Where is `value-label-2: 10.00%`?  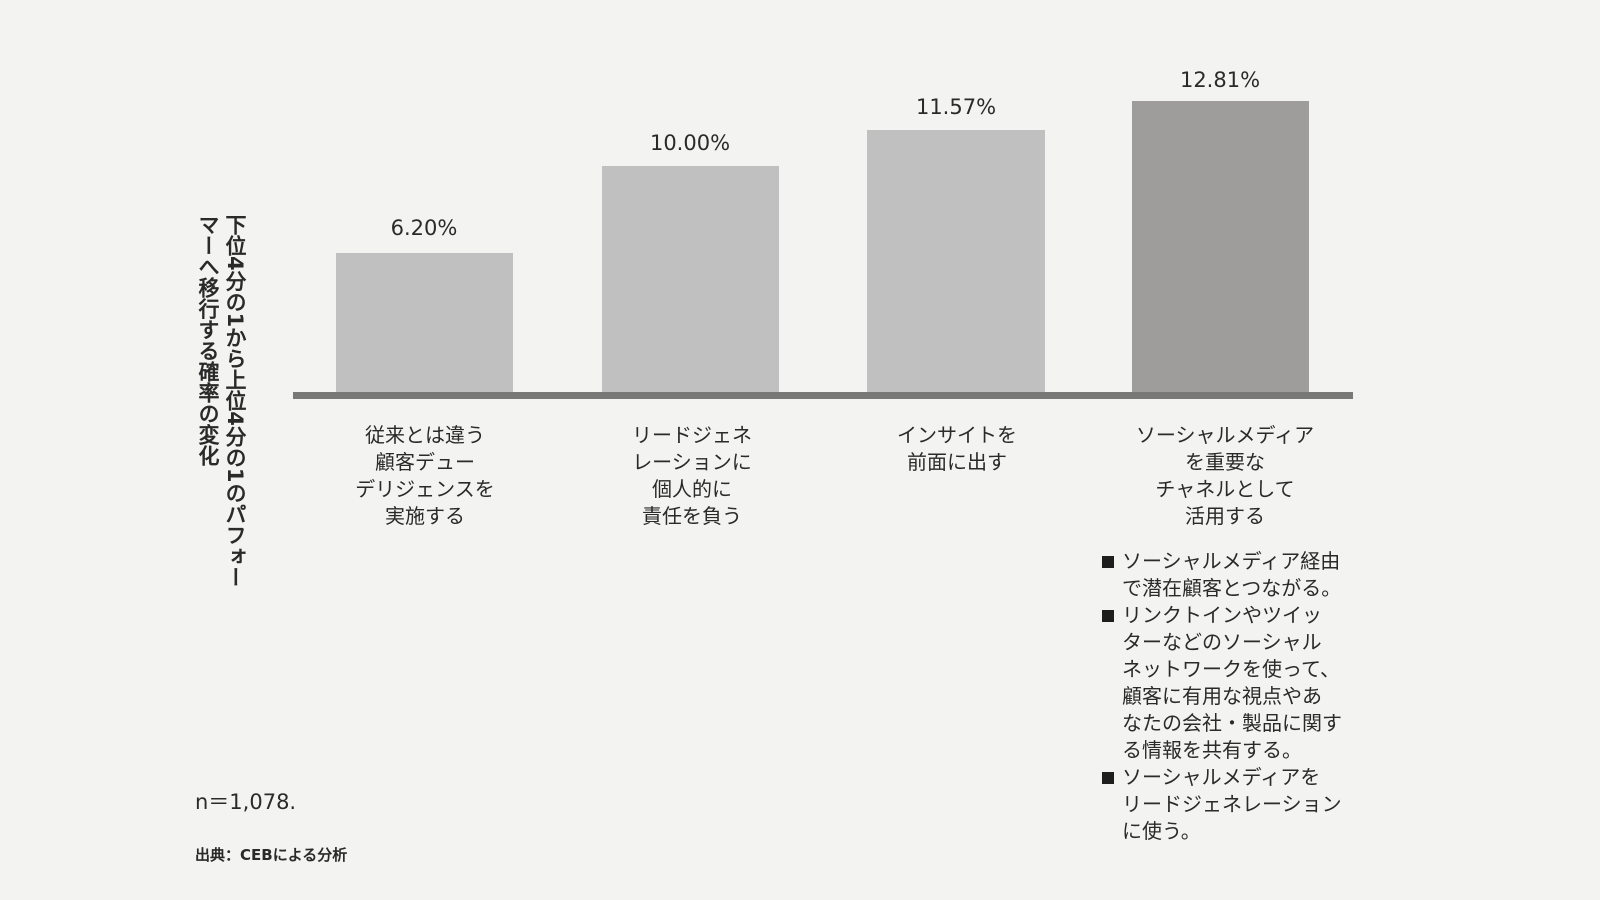 value-label-2: 10.00% is located at coordinates (690, 143).